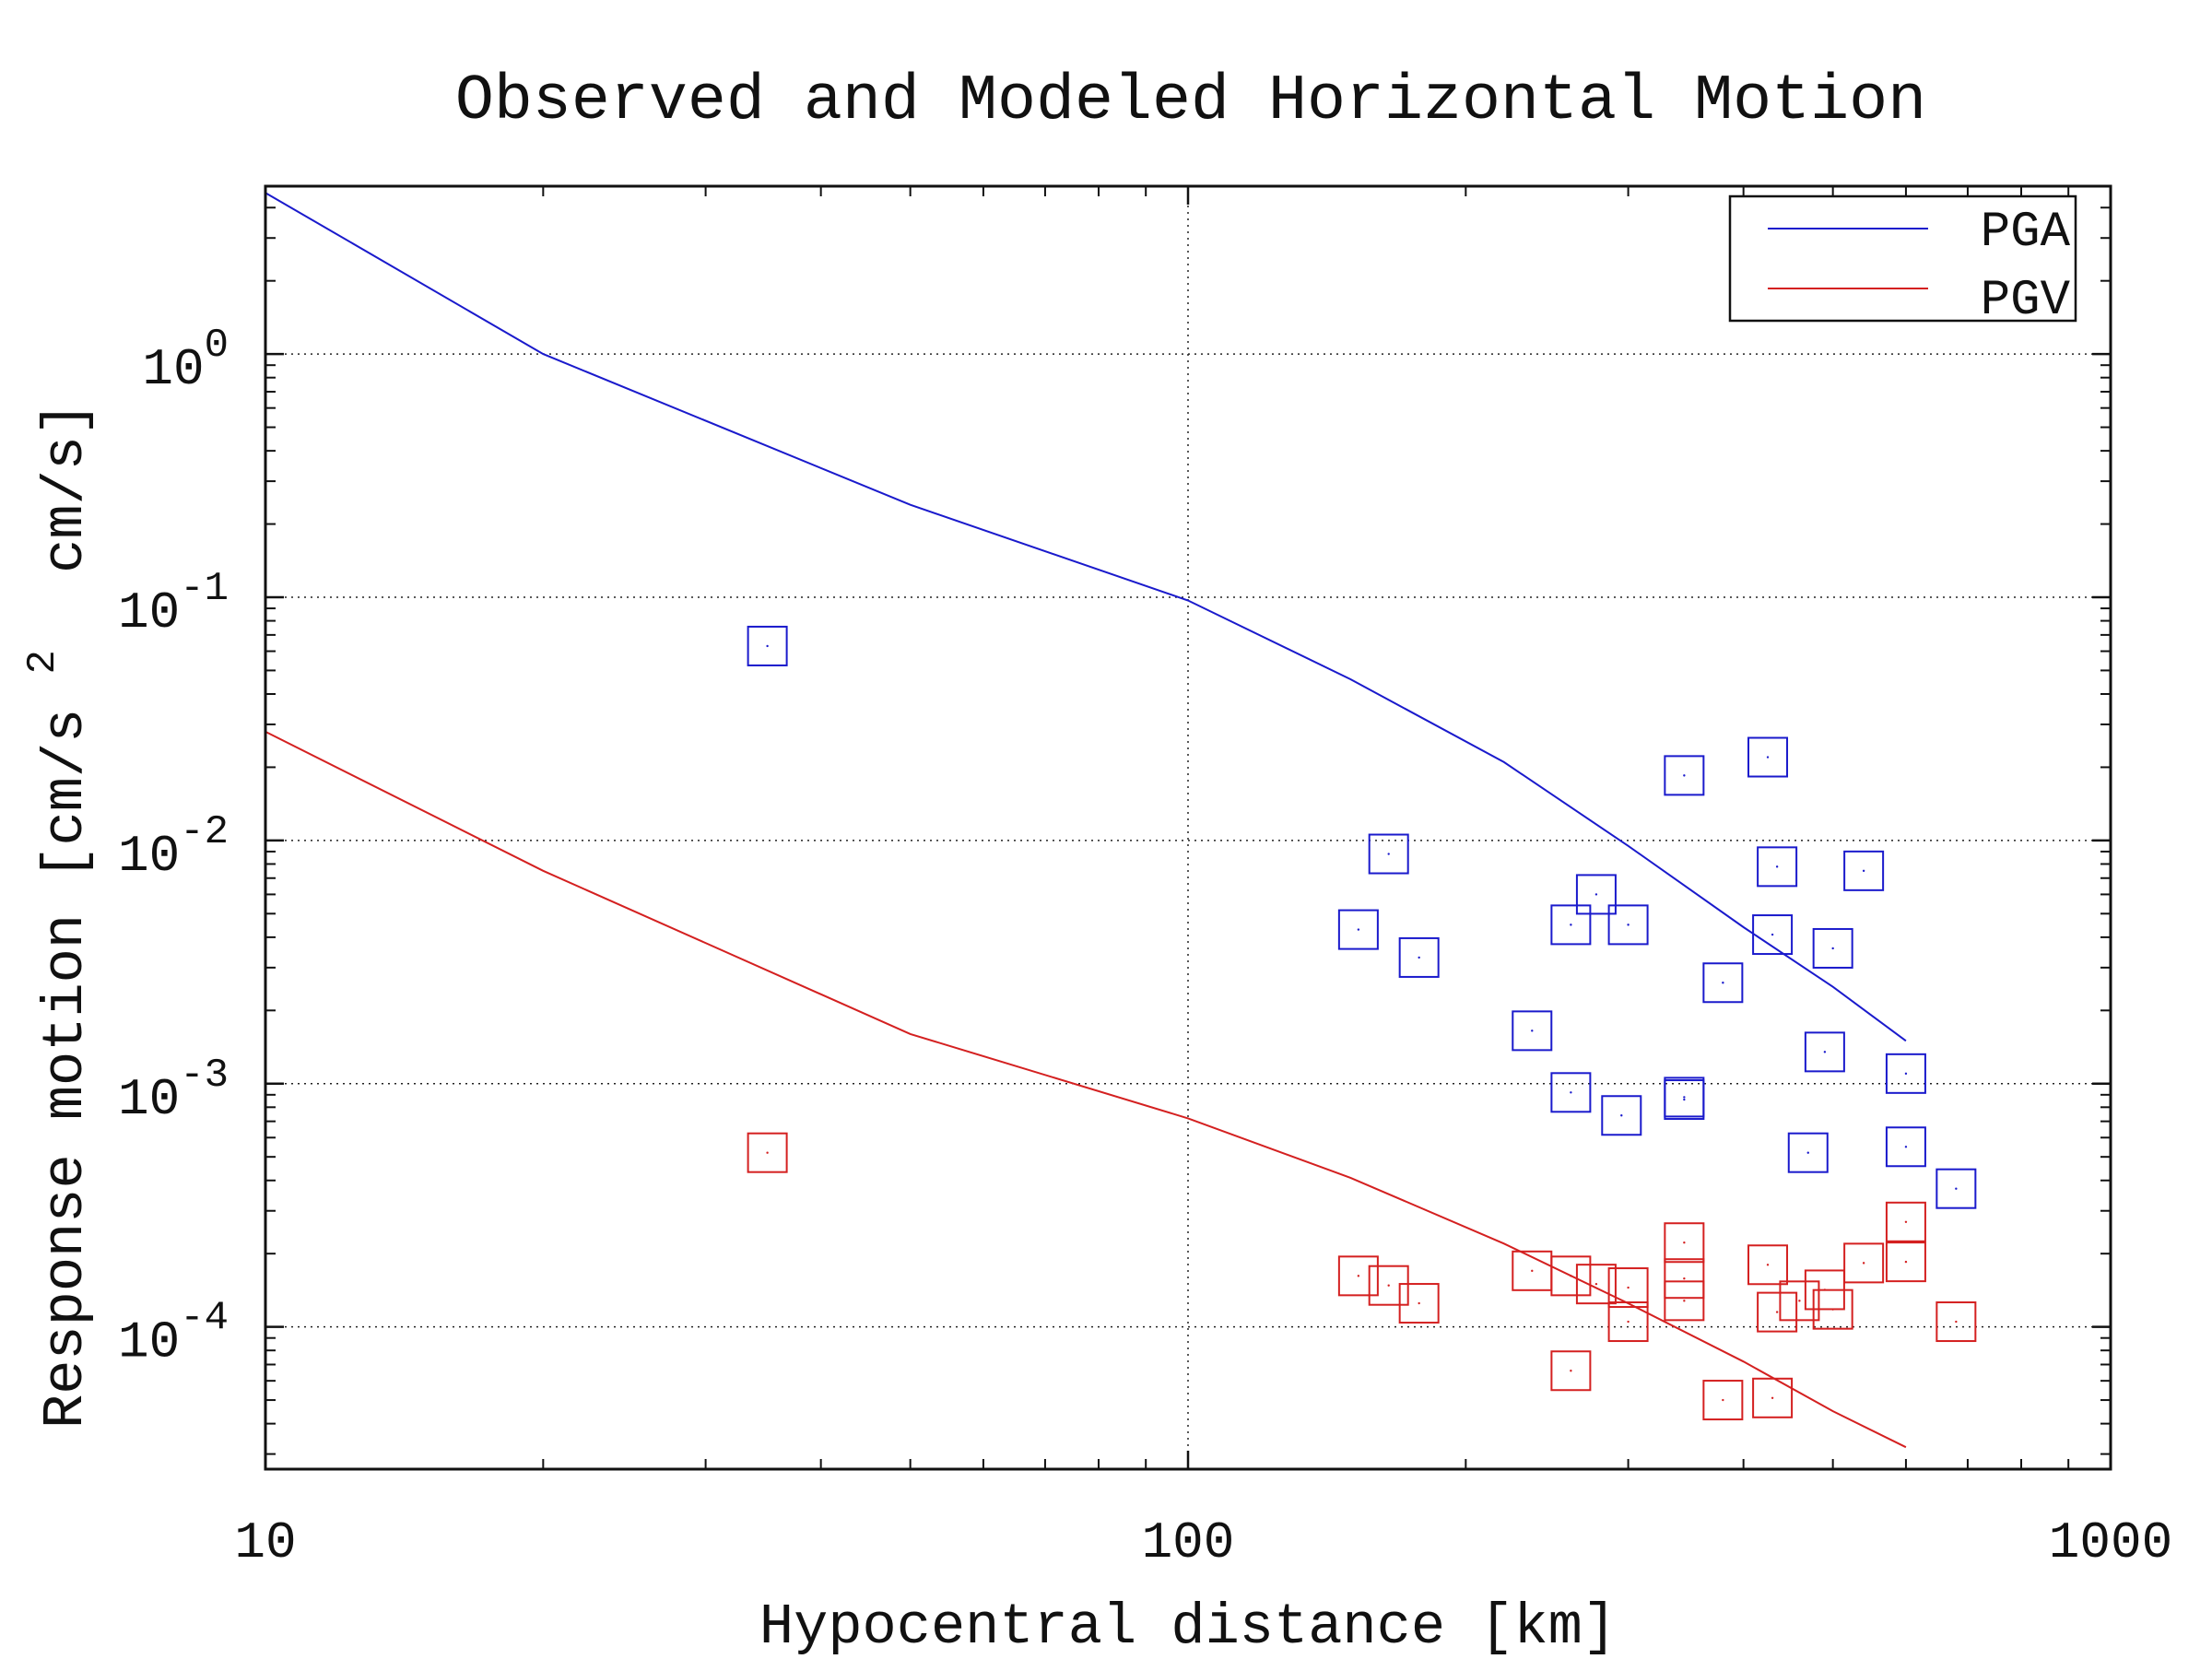  I want to click on x-tick-label: 10, so click(265, 1542).